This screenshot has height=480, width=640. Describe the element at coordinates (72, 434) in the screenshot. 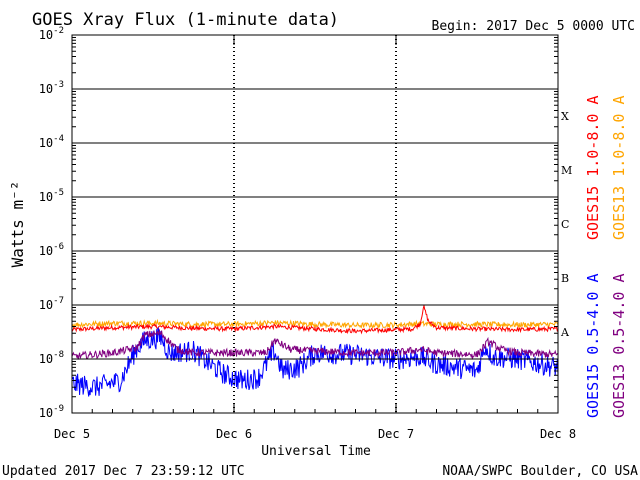

I see `x-tick-label: Dec 5` at that location.